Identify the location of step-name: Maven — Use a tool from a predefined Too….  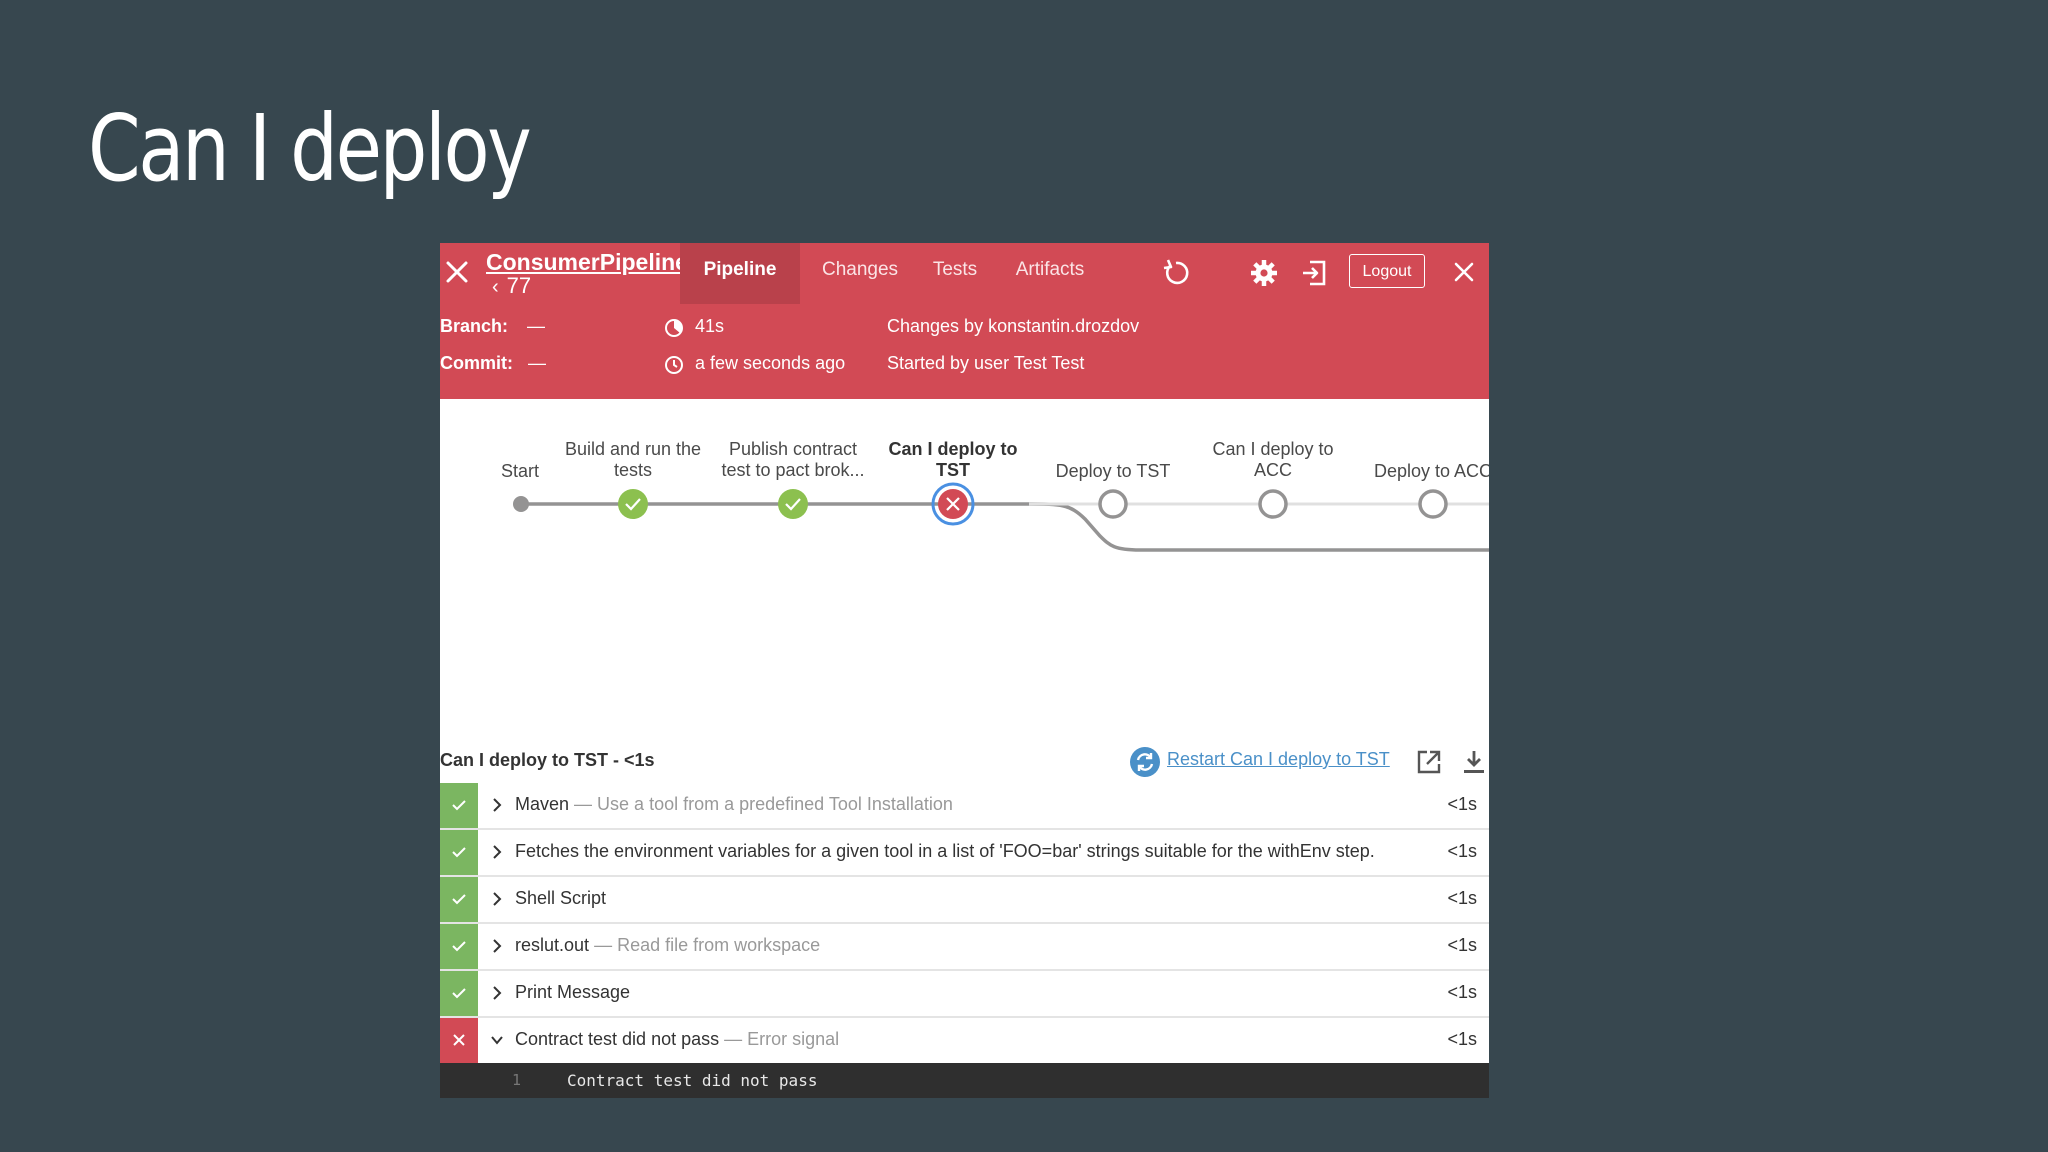
(734, 804).